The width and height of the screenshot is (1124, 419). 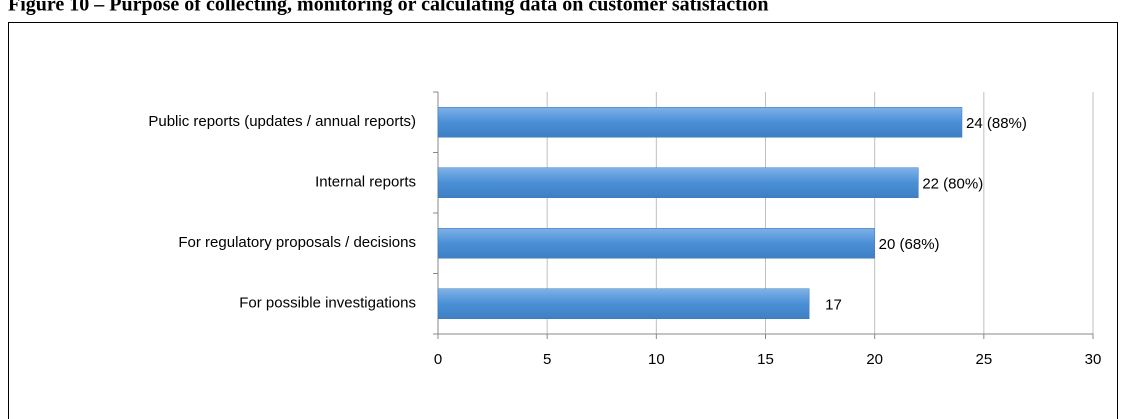 What do you see at coordinates (656, 359) in the screenshot?
I see `x-tick-label: 10` at bounding box center [656, 359].